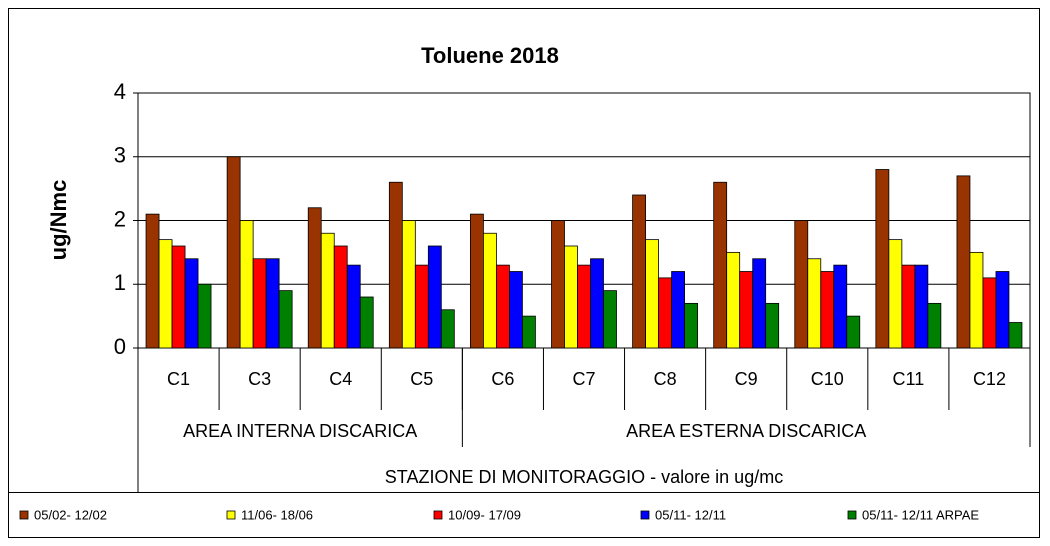 This screenshot has width=1050, height=546. Describe the element at coordinates (484, 514) in the screenshot. I see `legend-label: 10/09- 17/09` at that location.